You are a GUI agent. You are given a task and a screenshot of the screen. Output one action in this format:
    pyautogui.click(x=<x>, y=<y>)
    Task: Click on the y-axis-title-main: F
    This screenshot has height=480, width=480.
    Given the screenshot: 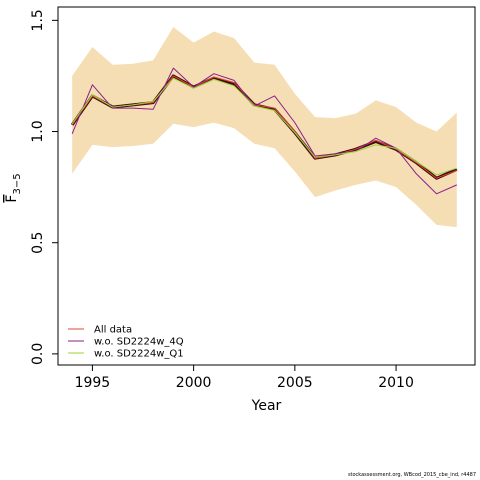 What is the action you would take?
    pyautogui.click(x=12, y=199)
    